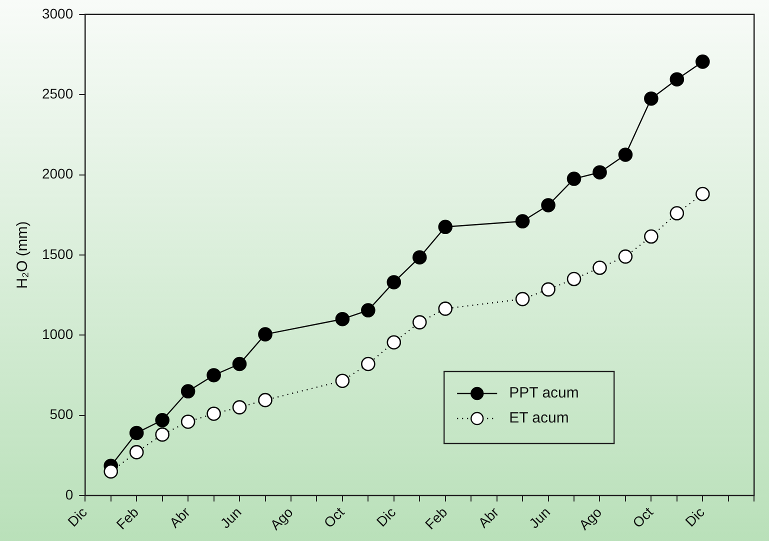 The height and width of the screenshot is (541, 769). What do you see at coordinates (58, 93) in the screenshot?
I see `y-tick-label: 2500` at bounding box center [58, 93].